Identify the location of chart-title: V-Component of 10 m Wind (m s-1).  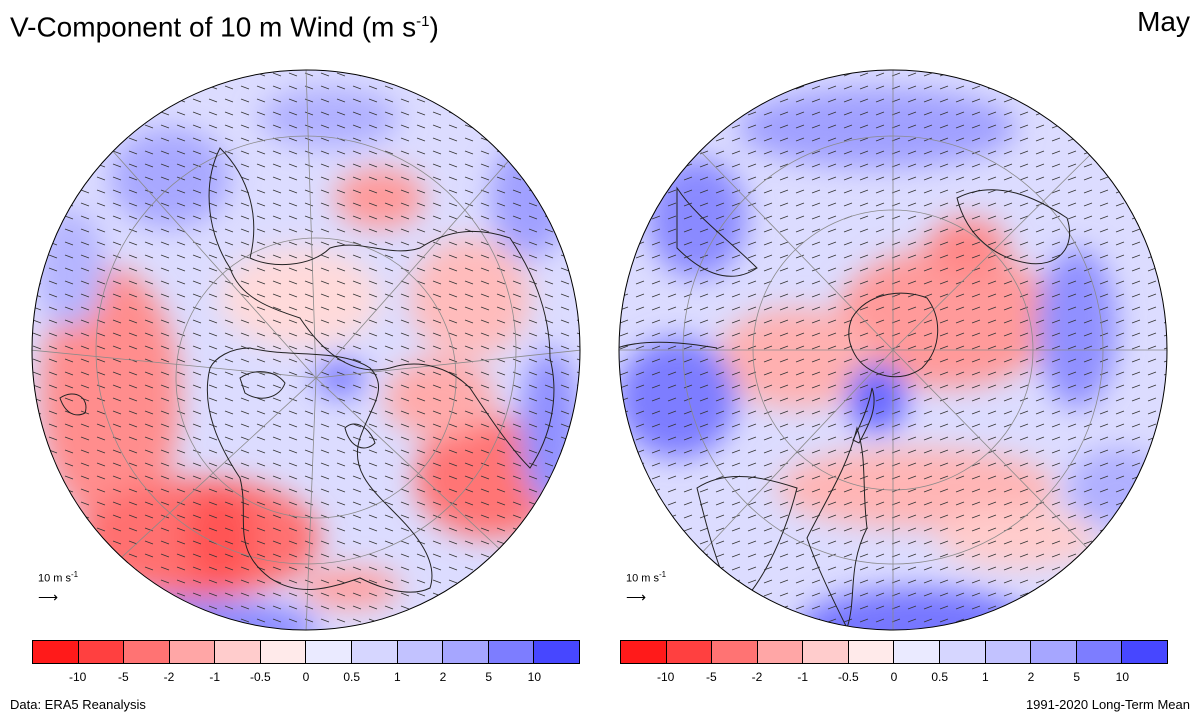
(224, 24).